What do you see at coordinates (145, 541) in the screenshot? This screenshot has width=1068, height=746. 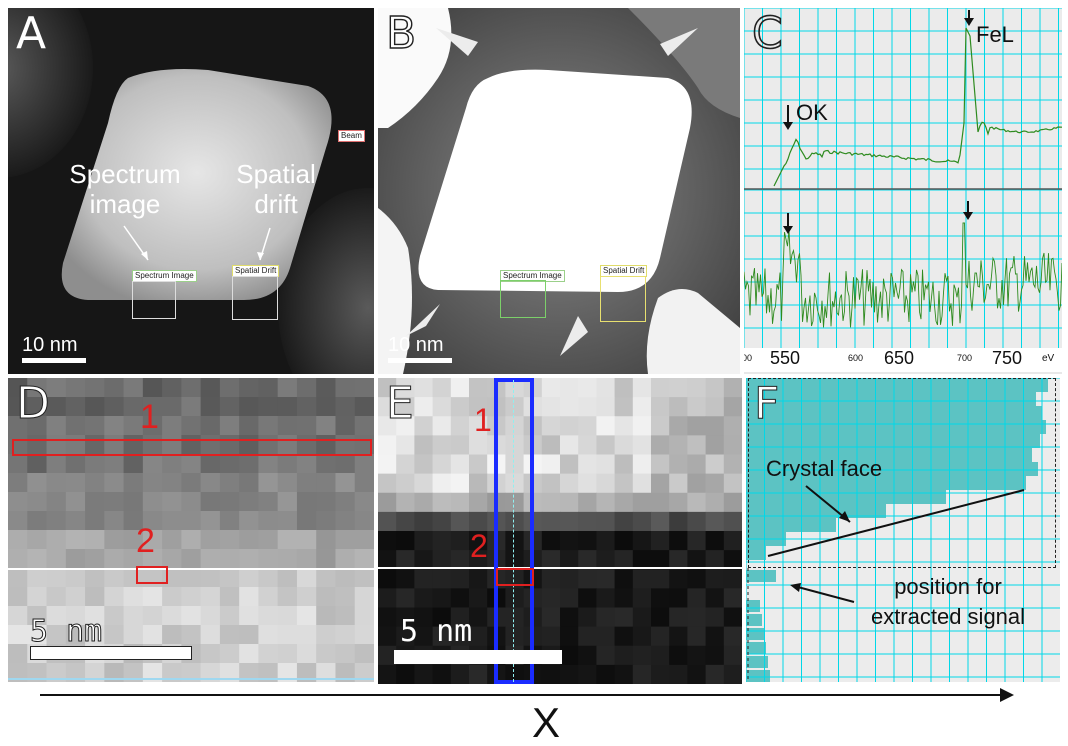 I see `d-marker-2: 2` at bounding box center [145, 541].